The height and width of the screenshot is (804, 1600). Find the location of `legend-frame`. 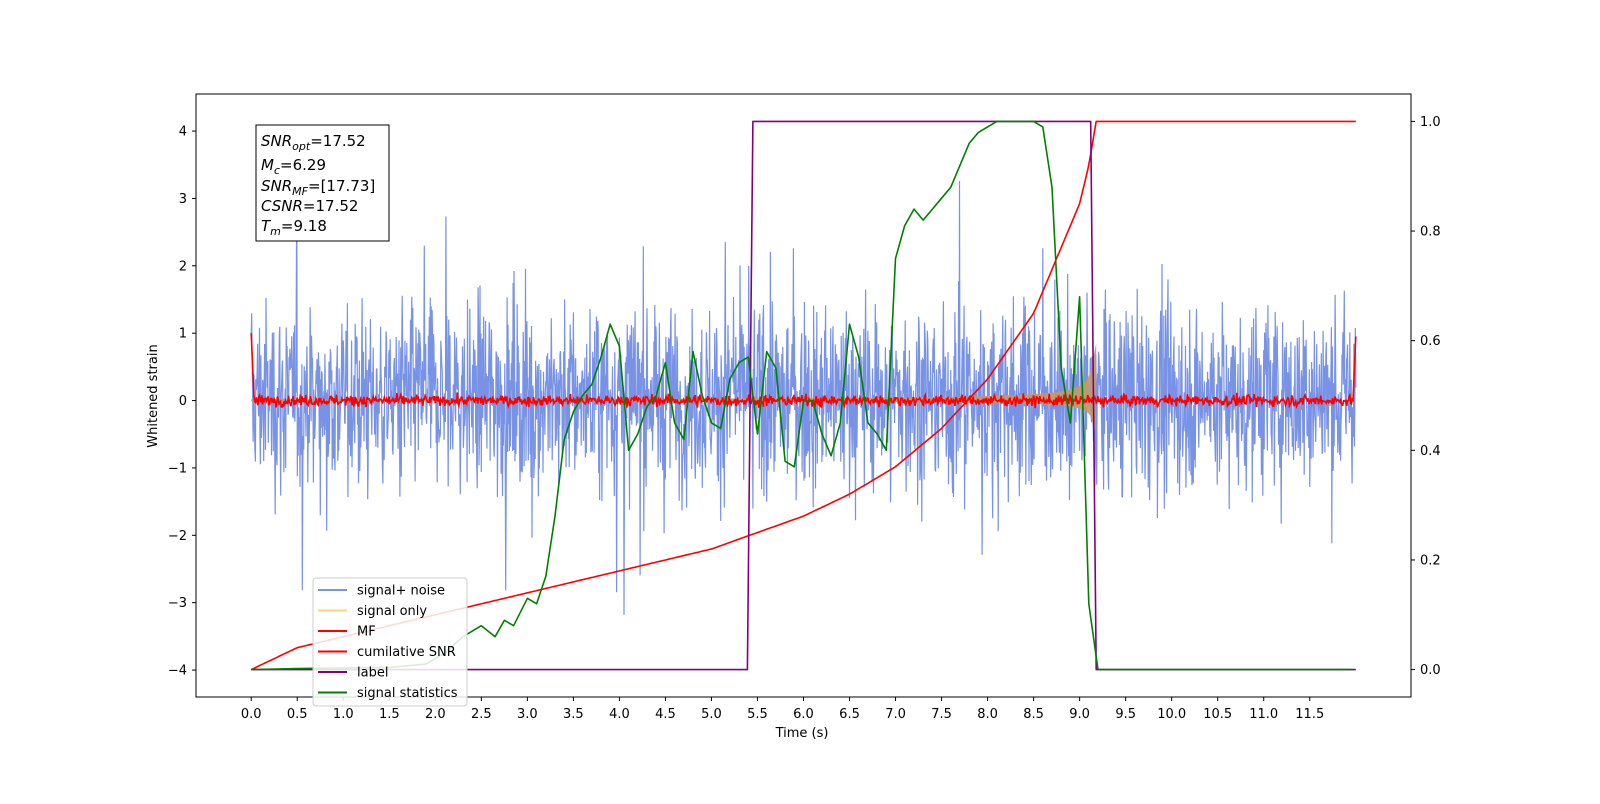

legend-frame is located at coordinates (390, 642).